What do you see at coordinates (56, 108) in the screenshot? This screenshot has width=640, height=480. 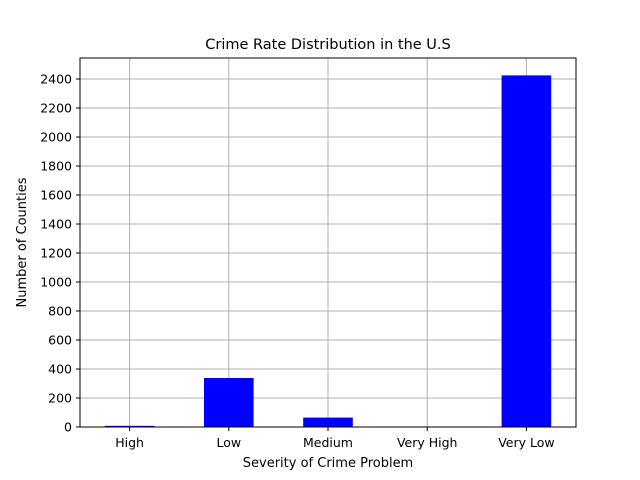 I see `y-tick-label: 2200` at bounding box center [56, 108].